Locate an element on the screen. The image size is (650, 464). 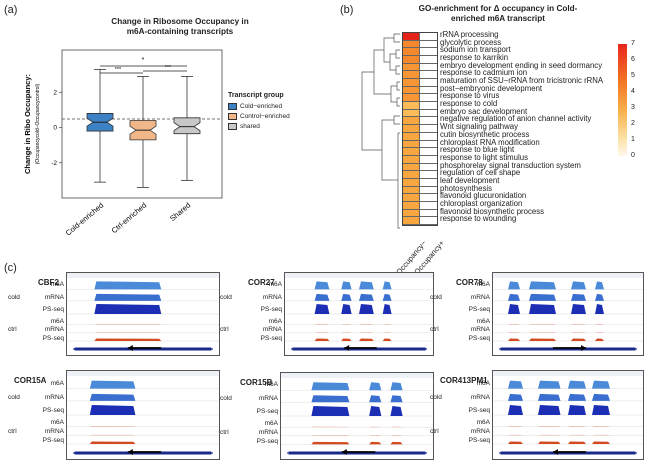
go-term-label: sodium ion transport is located at coordinates (475, 50).